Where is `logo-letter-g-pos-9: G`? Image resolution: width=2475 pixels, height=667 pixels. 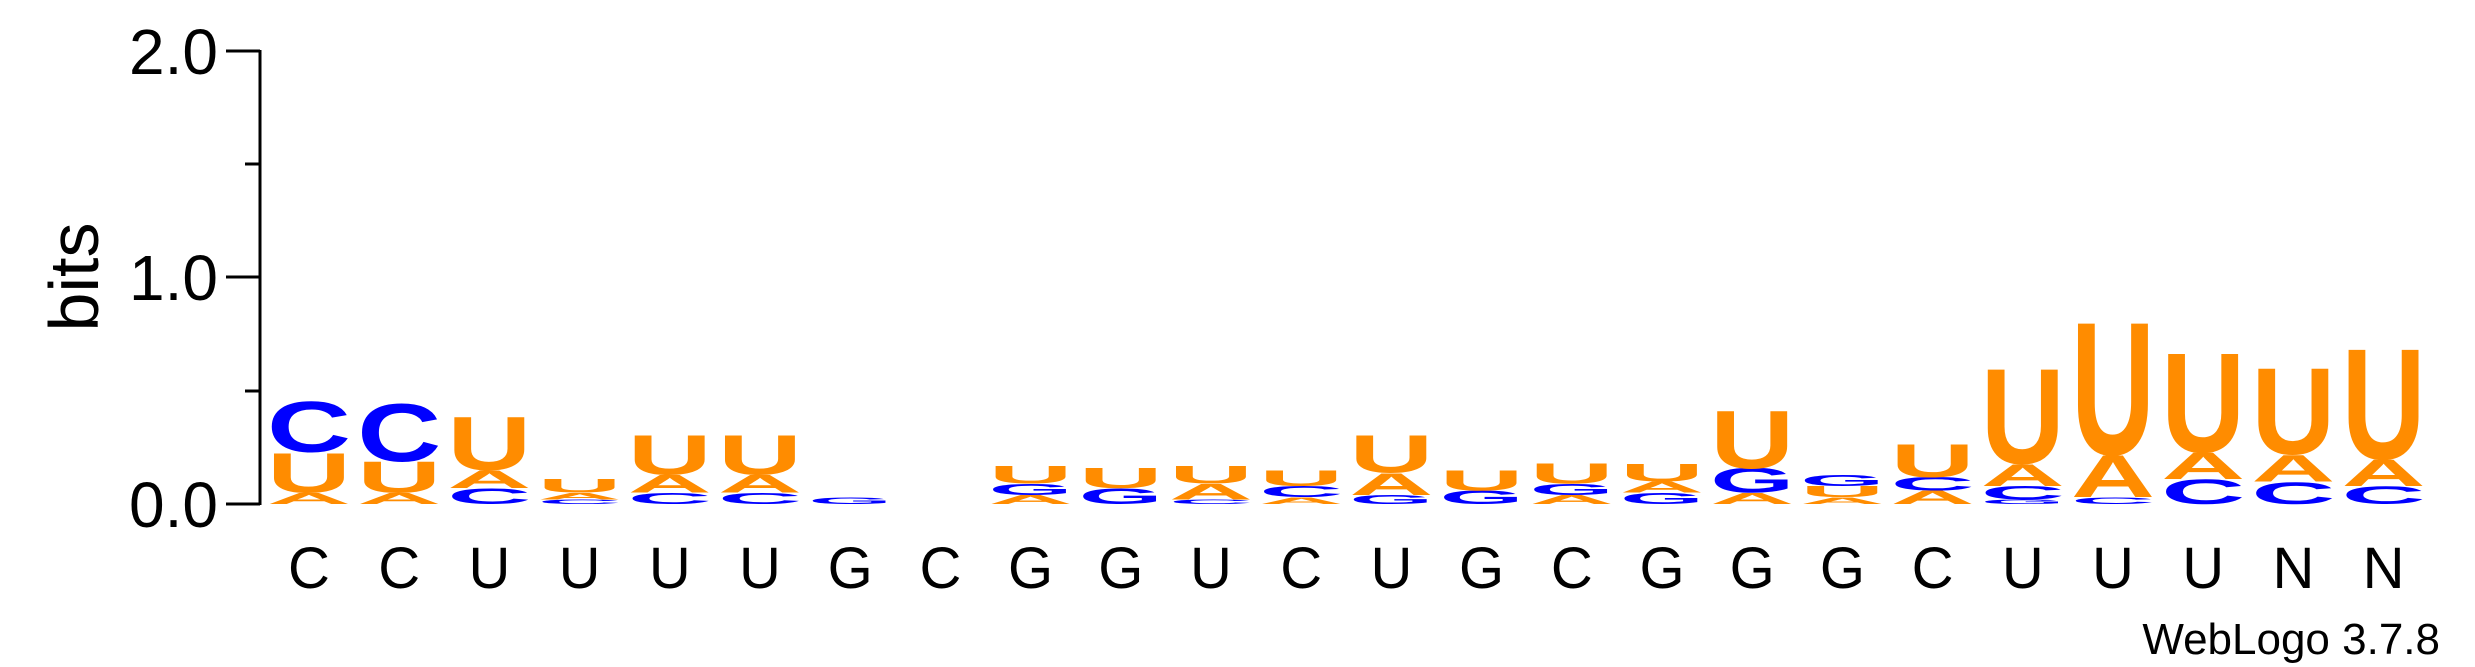 logo-letter-g-pos-9: G is located at coordinates (1031, 490).